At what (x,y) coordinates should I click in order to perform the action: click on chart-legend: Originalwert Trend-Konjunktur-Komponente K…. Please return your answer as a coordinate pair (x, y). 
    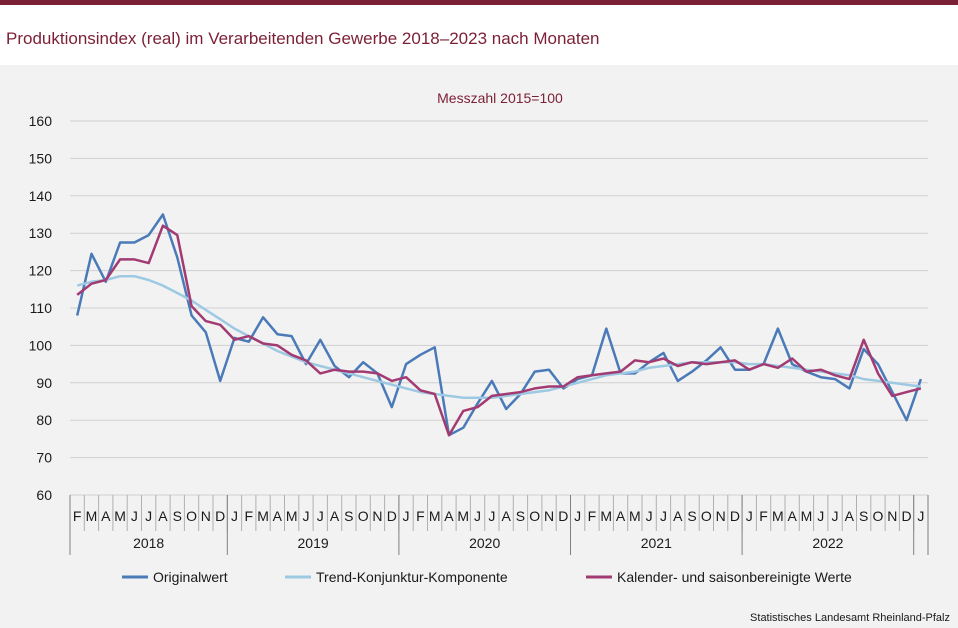
    Looking at the image, I should click on (487, 577).